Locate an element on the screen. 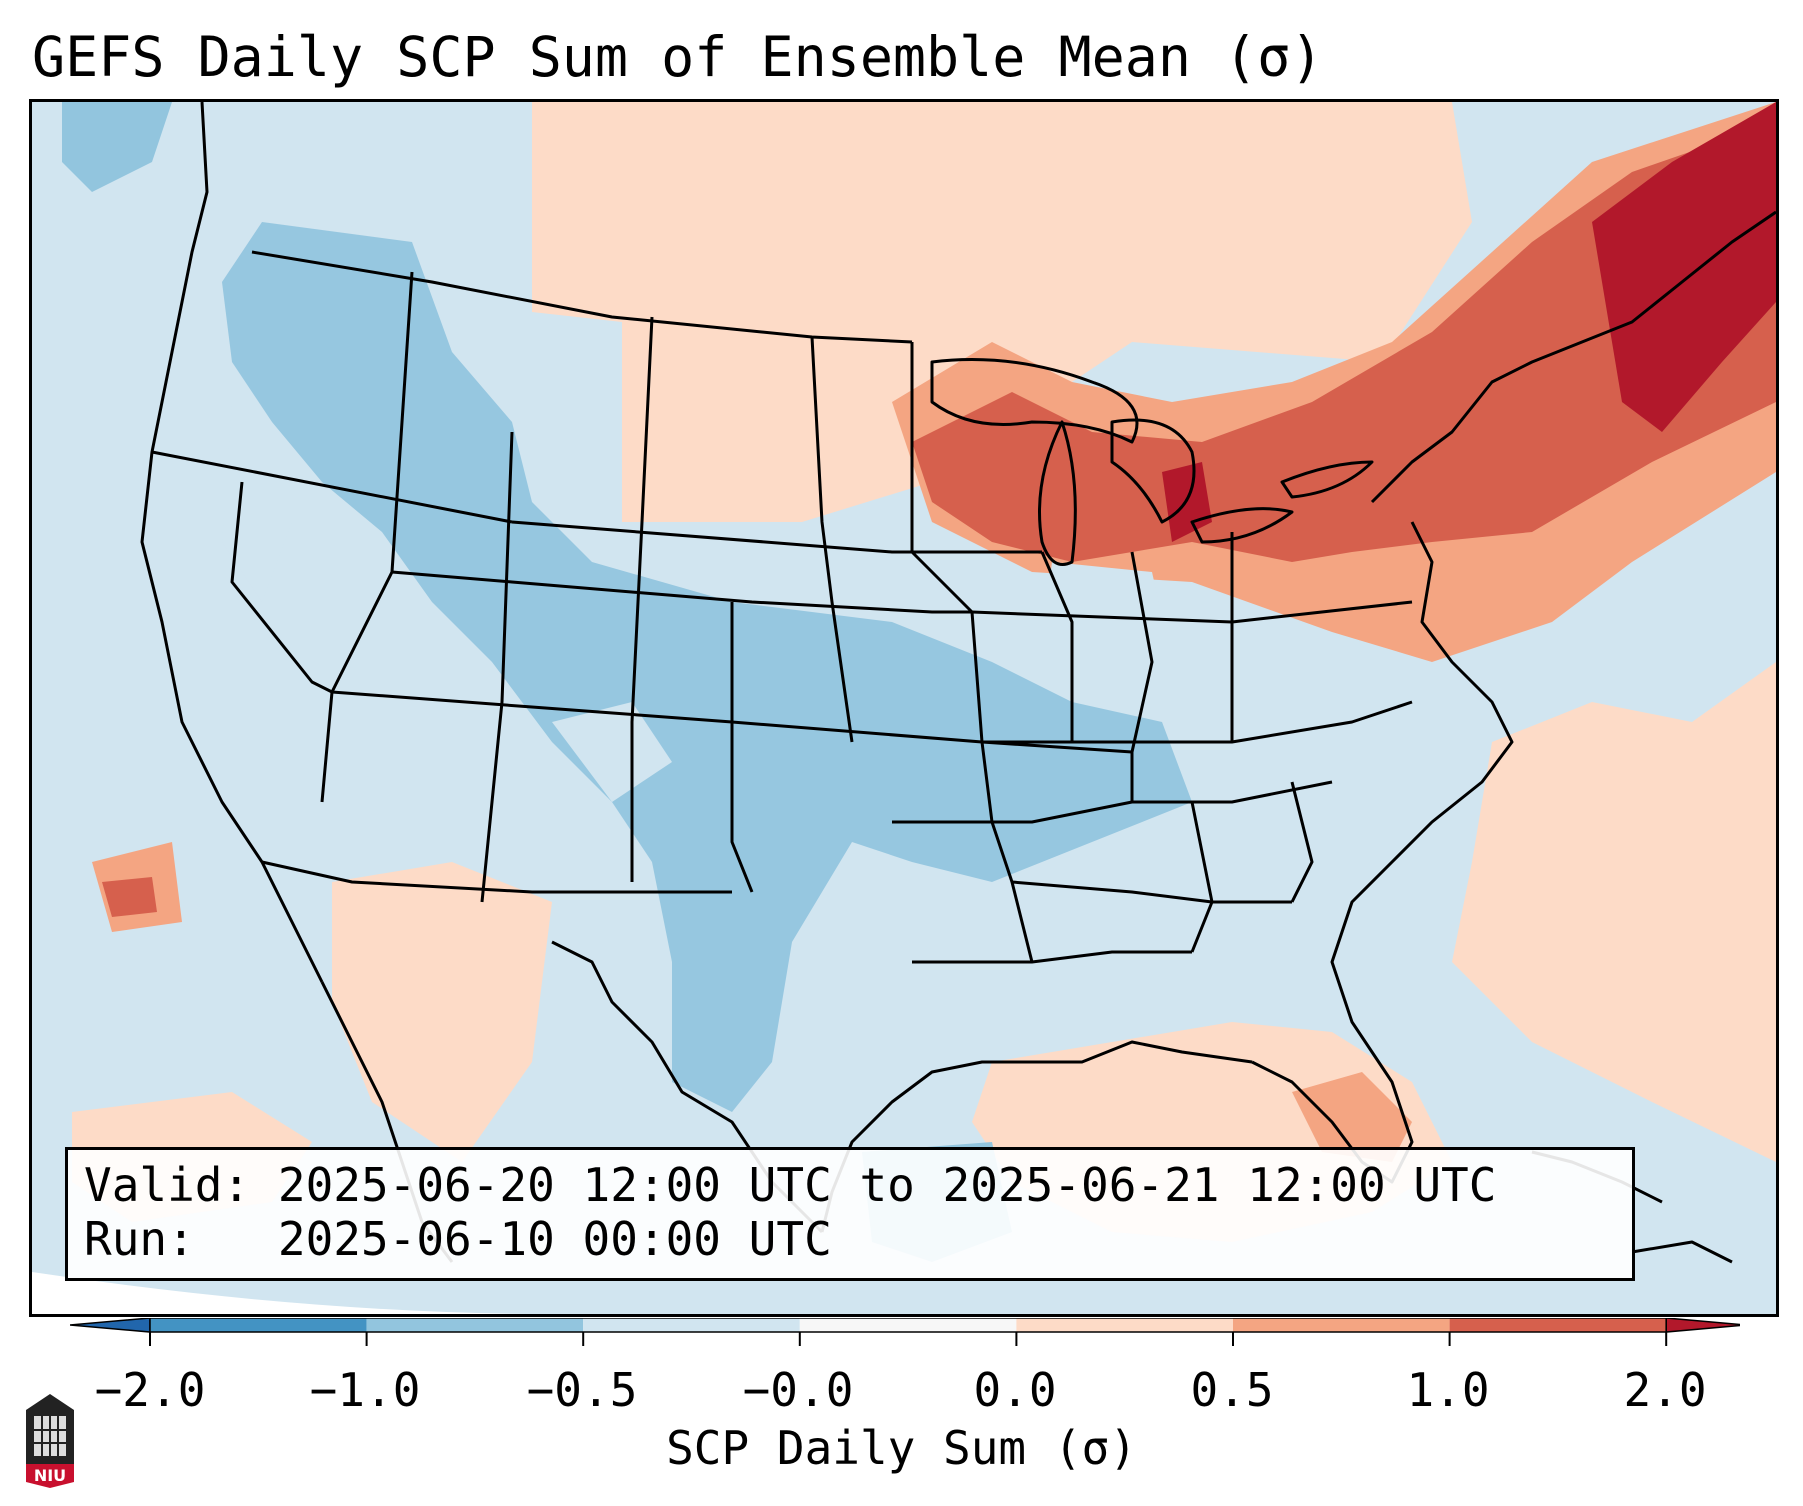 Image resolution: width=1803 pixels, height=1506 pixels. colorbar-label: SCP Daily Sum (σ) is located at coordinates (901, 1448).